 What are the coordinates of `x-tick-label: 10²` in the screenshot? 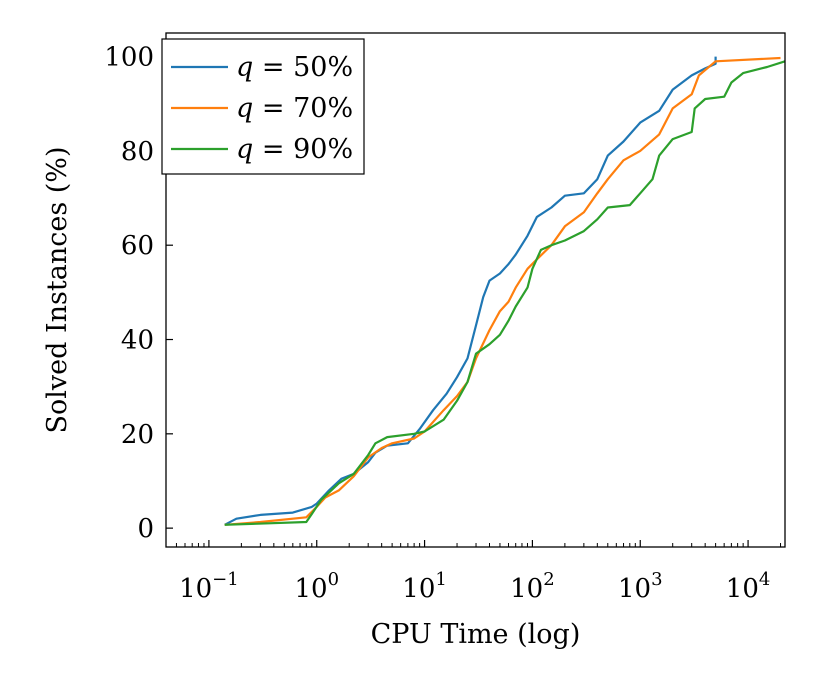 It's located at (532, 586).